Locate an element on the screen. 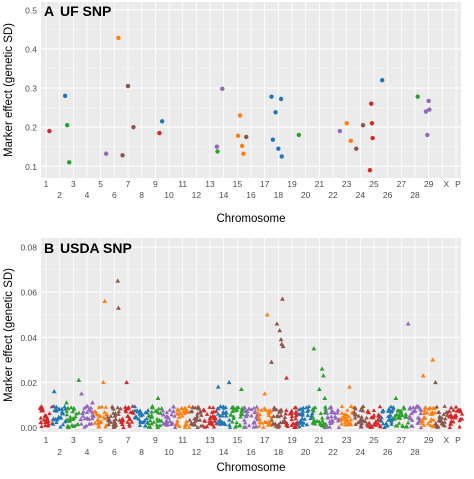 The image size is (474, 479). x-tick-label: 17 is located at coordinates (265, 440).